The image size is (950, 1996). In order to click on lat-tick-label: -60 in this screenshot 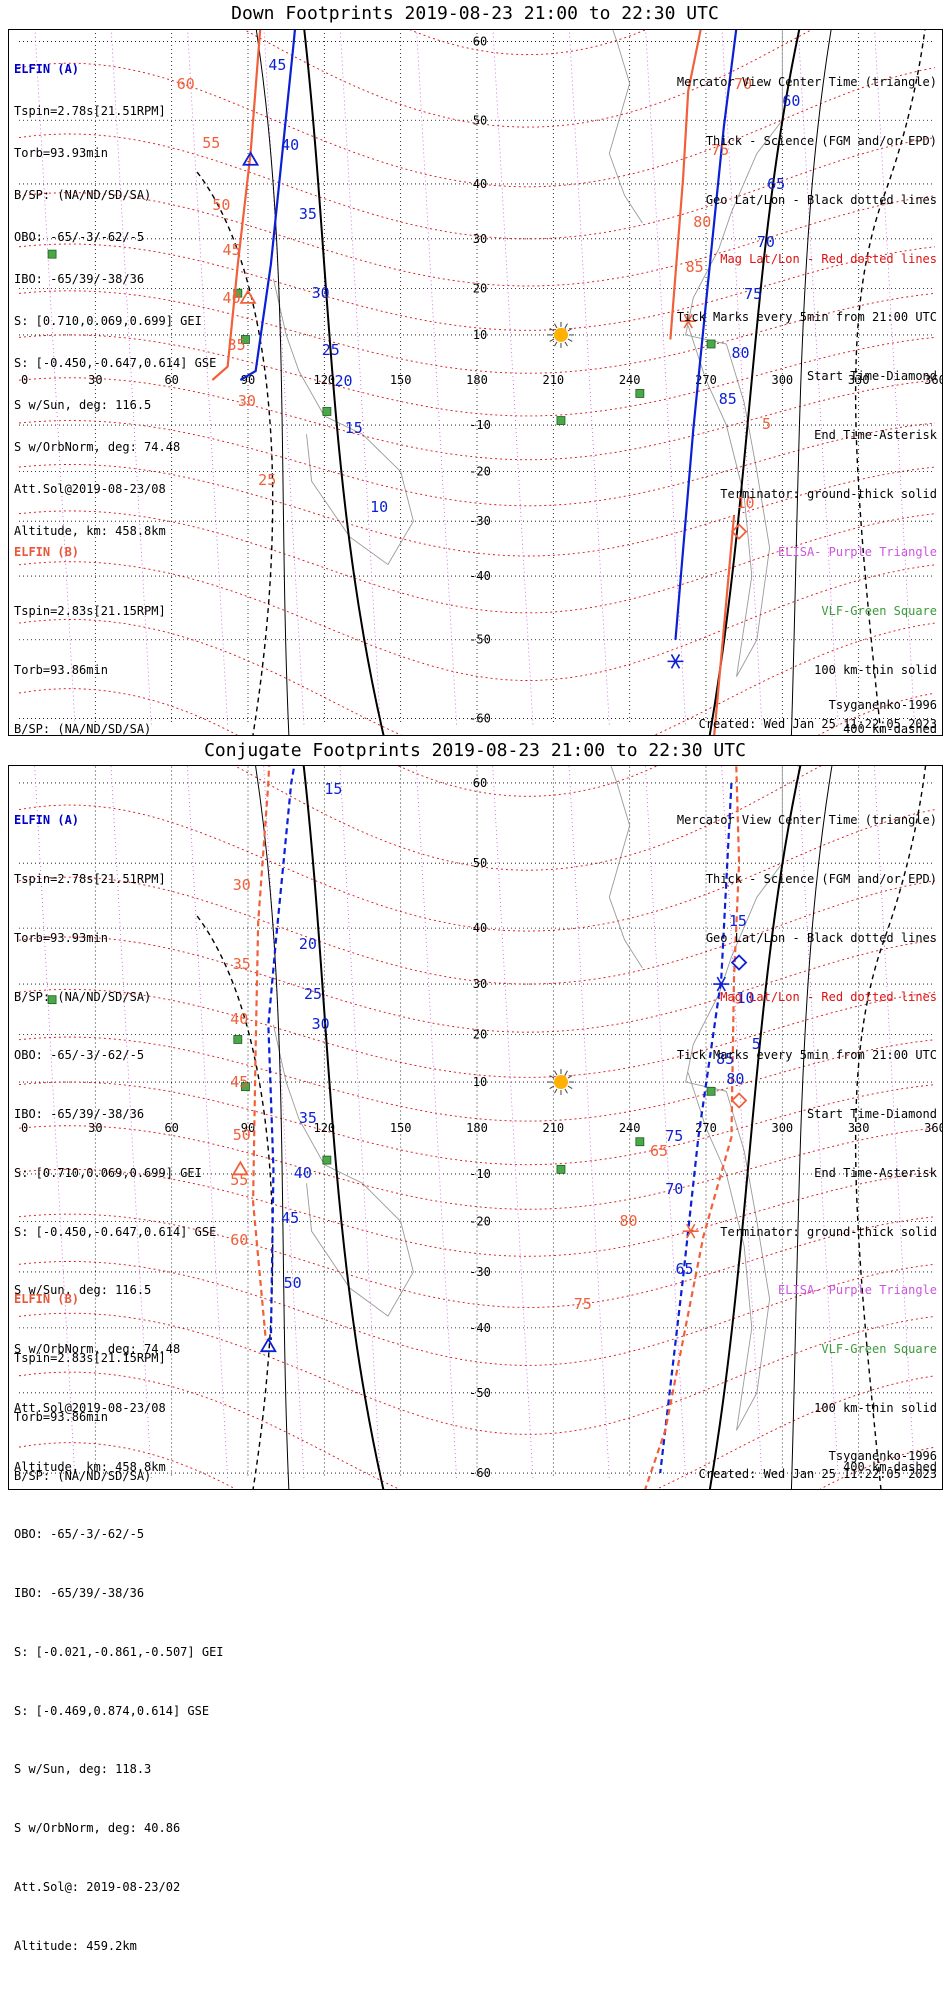, I will do `click(480, 1473)`.